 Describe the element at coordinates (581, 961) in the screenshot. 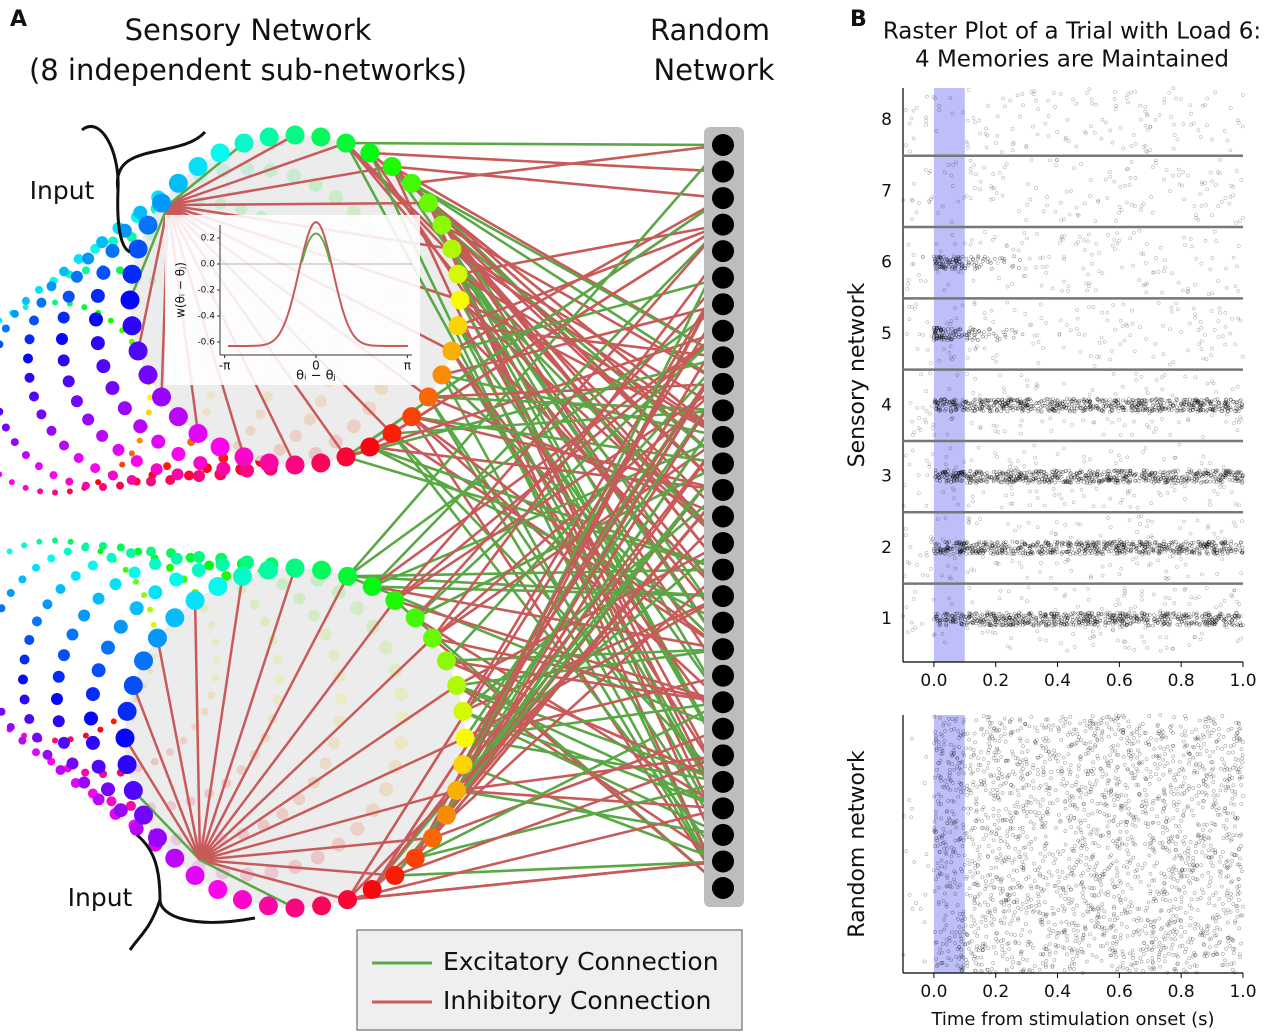

I see `legend-label: Excitatory Connection` at that location.